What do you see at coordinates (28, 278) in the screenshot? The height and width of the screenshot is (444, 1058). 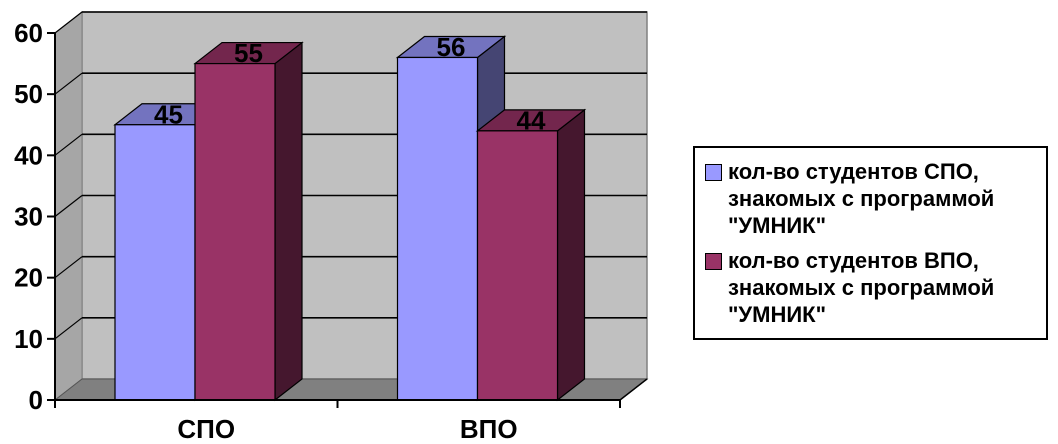 I see `y-tick-label: 20` at bounding box center [28, 278].